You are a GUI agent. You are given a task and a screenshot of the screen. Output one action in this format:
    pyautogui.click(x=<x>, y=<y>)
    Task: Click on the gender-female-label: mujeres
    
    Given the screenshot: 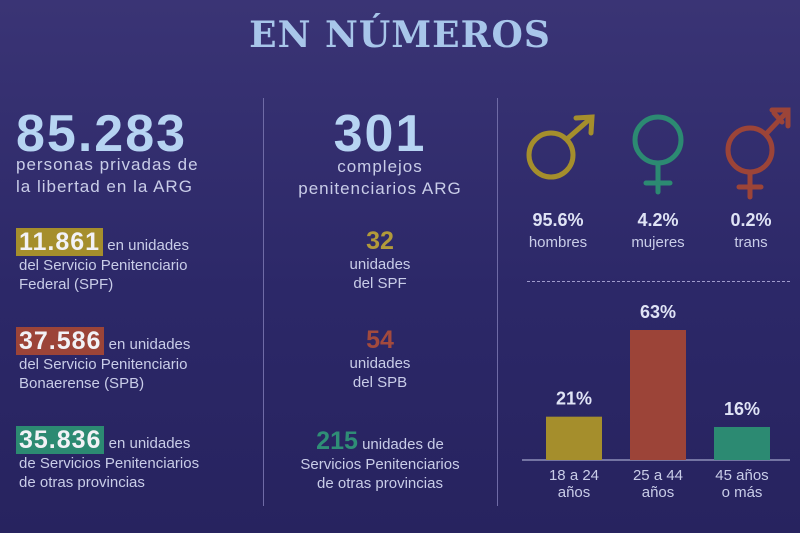 What is the action you would take?
    pyautogui.click(x=658, y=242)
    